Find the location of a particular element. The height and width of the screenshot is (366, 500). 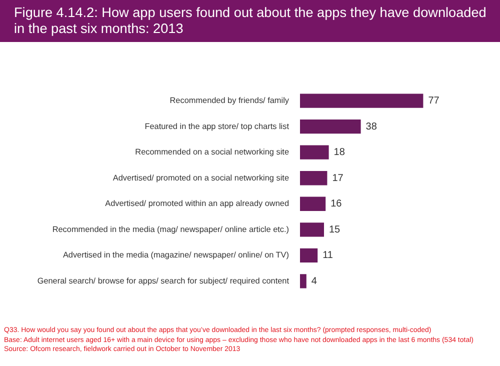

data-label: 4 is located at coordinates (314, 281).